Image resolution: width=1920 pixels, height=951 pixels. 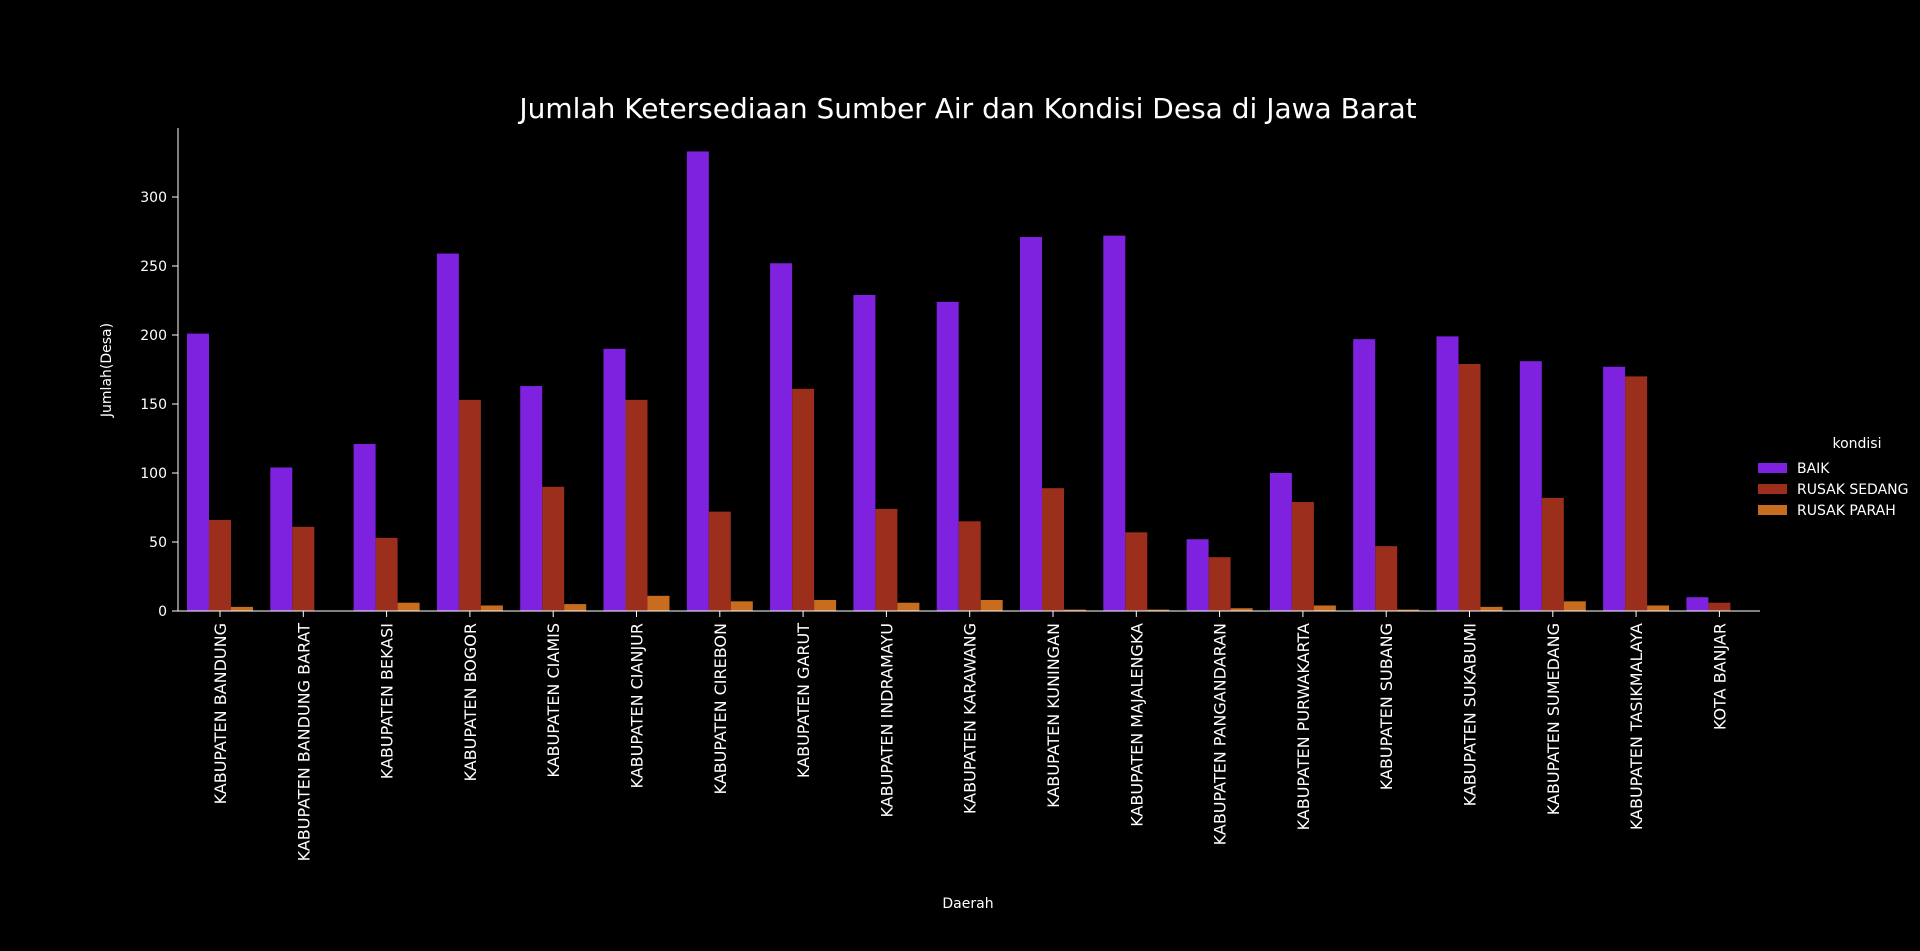 I want to click on legend-title: kondisi, so click(x=1856, y=444).